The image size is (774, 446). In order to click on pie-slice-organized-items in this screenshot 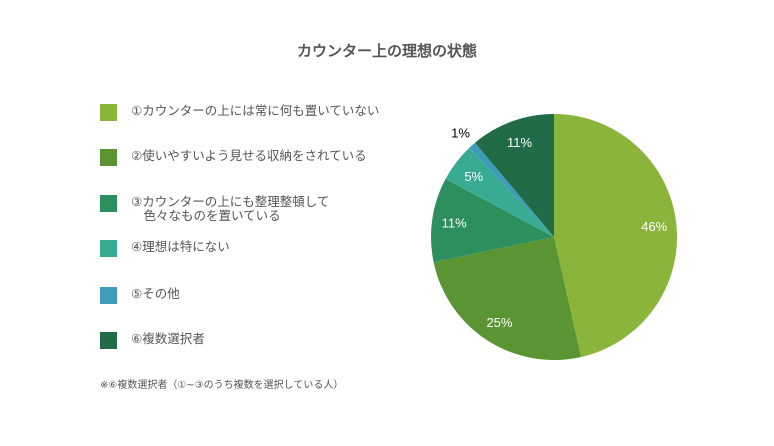, I will do `click(492, 220)`.